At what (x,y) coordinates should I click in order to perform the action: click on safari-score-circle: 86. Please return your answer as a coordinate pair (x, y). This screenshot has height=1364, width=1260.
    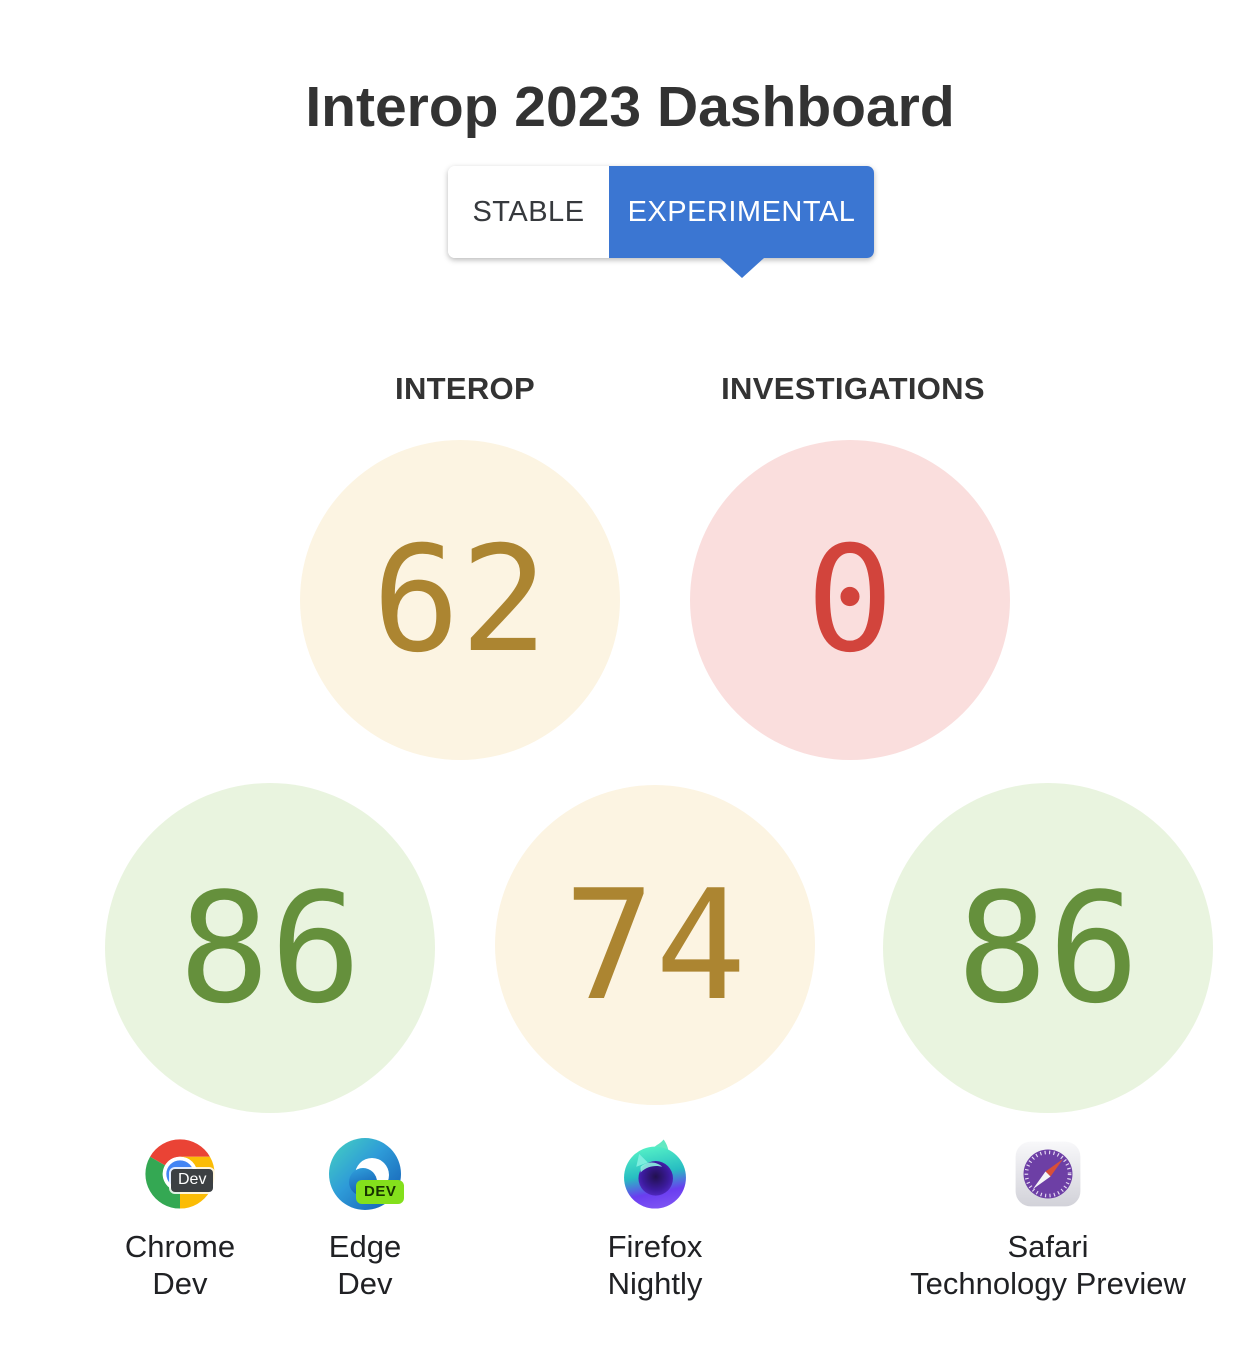
    Looking at the image, I should click on (1048, 948).